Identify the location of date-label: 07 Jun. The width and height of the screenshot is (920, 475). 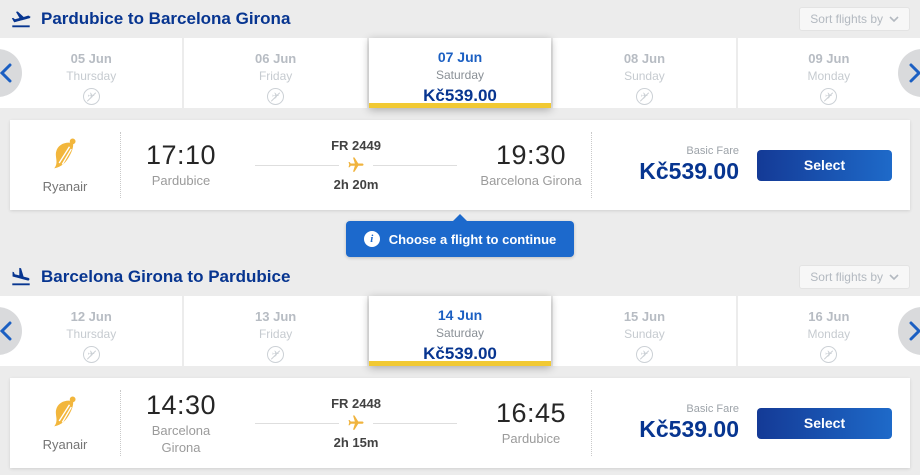
(460, 57).